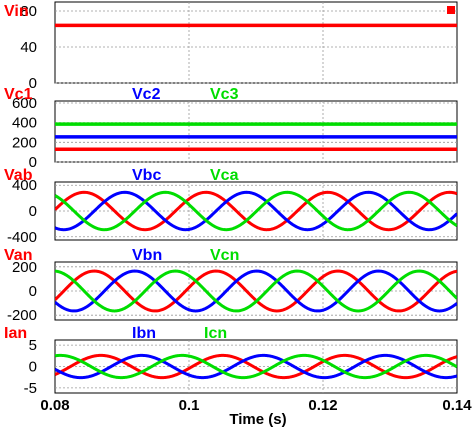 The width and height of the screenshot is (474, 430). Describe the element at coordinates (33, 345) in the screenshot. I see `y-tick-label: 5` at that location.